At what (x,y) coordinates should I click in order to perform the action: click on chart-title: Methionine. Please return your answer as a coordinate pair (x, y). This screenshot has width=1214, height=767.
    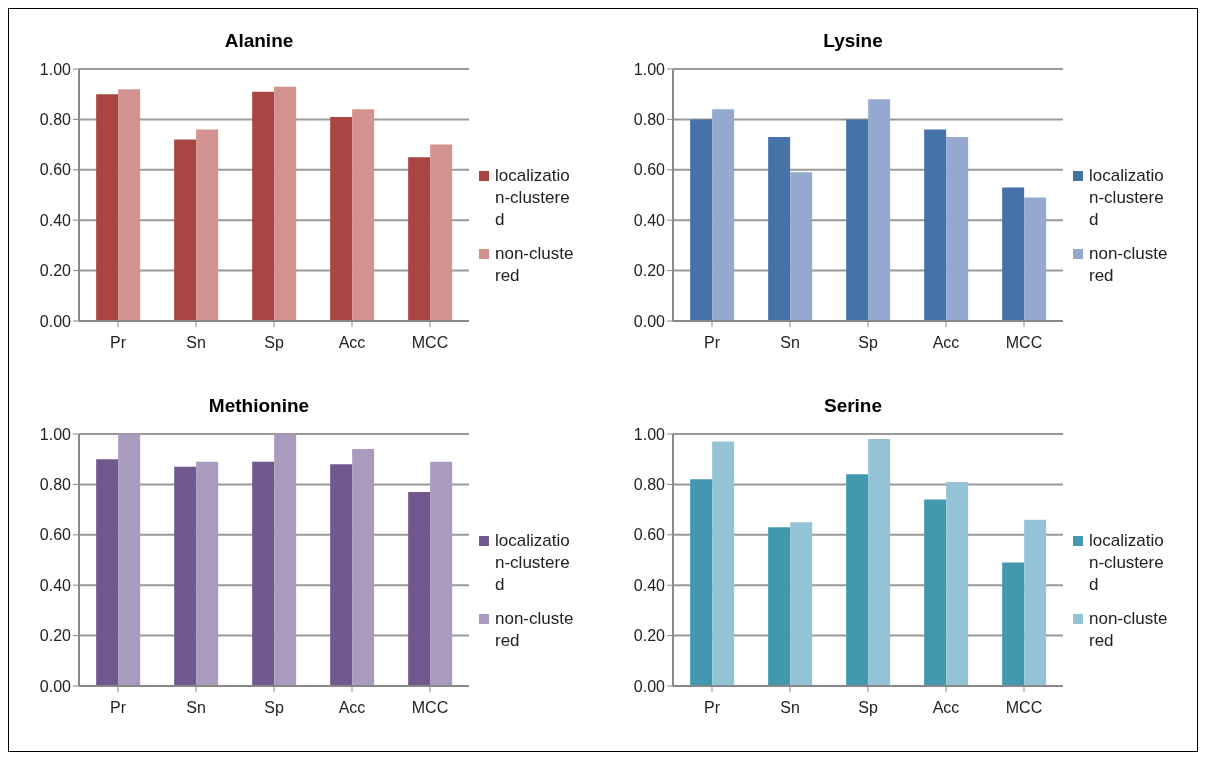
    Looking at the image, I should click on (259, 406).